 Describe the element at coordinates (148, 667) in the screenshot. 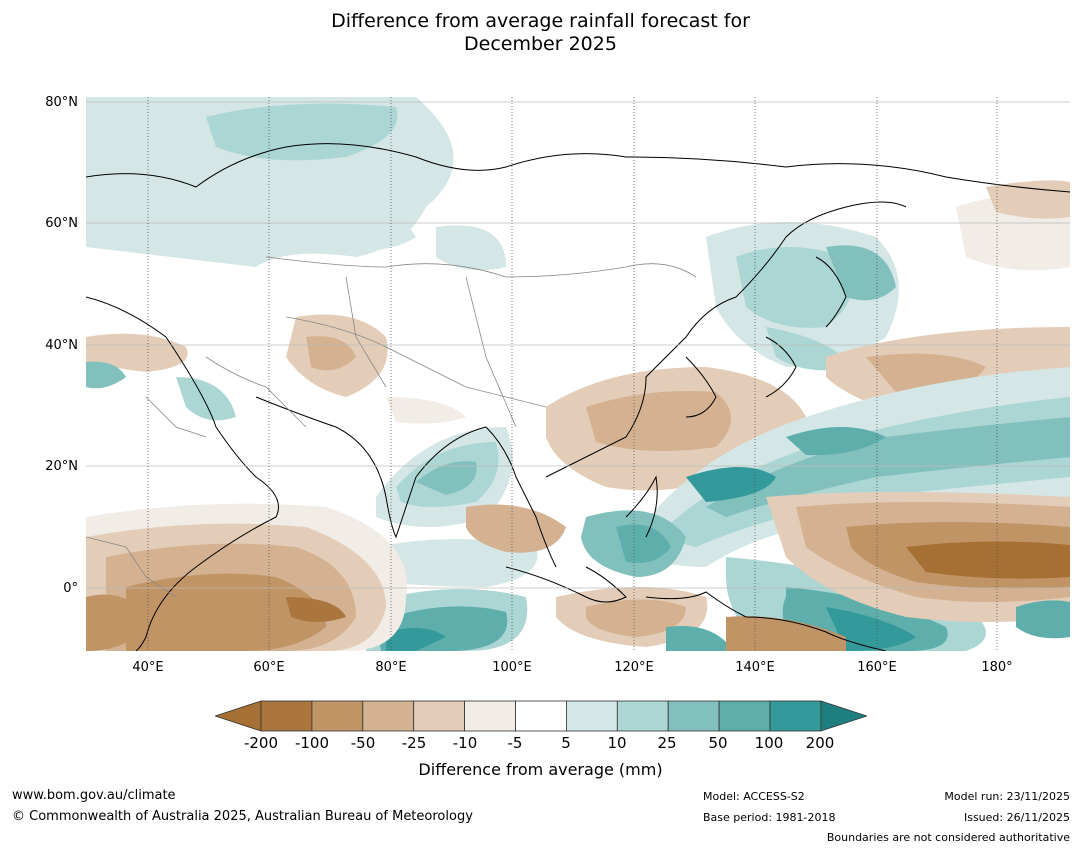

I see `lon-label-40e: 40°E` at that location.